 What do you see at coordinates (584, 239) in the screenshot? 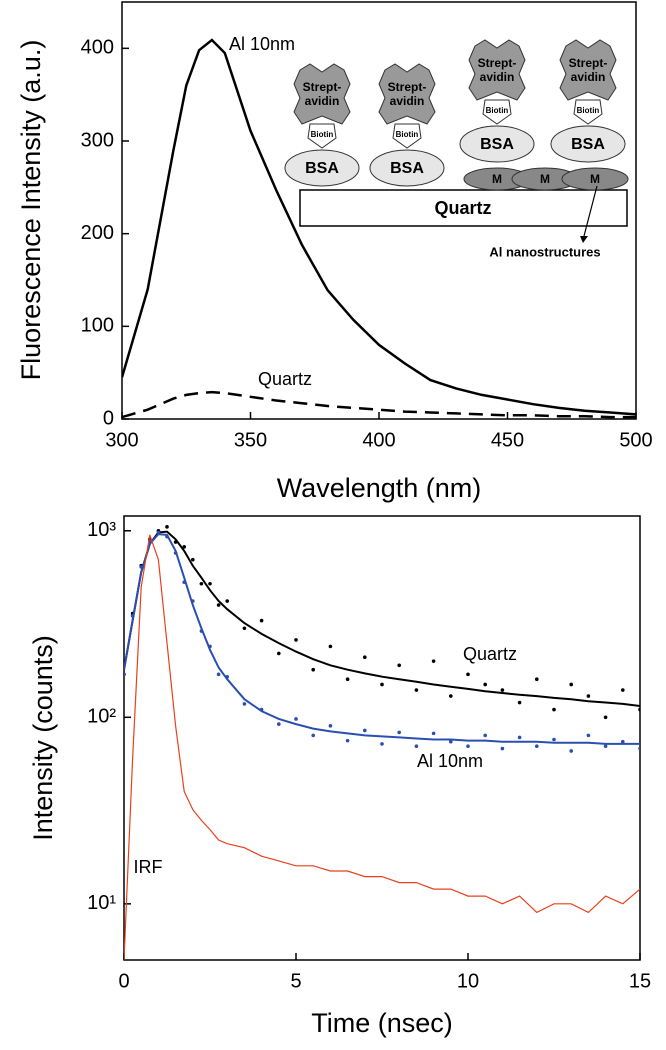
I see `arrow-head` at bounding box center [584, 239].